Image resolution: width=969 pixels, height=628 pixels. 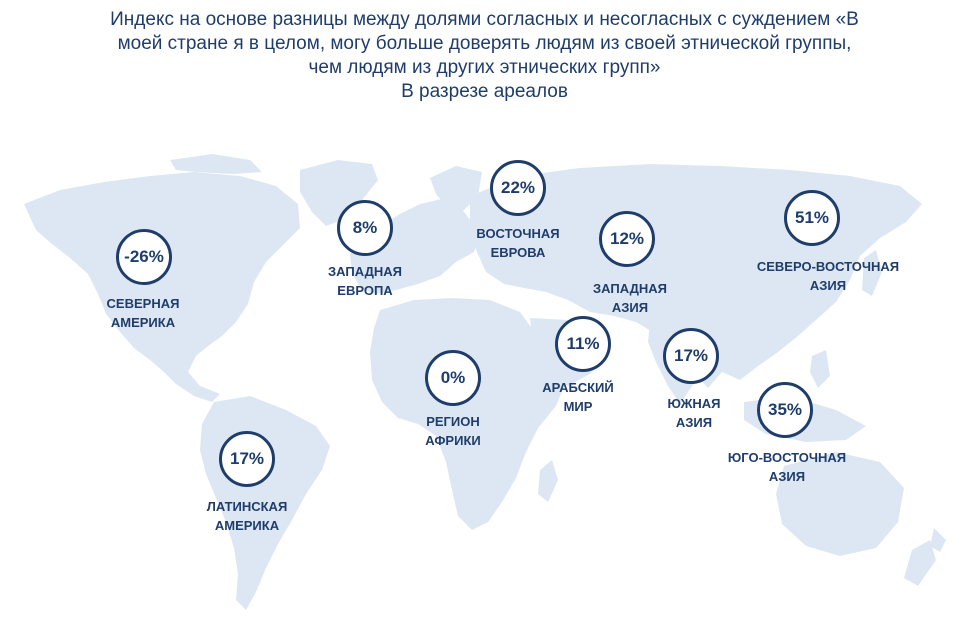 I want to click on title-line-3: чем людям из других этнических групп», so click(x=484, y=67).